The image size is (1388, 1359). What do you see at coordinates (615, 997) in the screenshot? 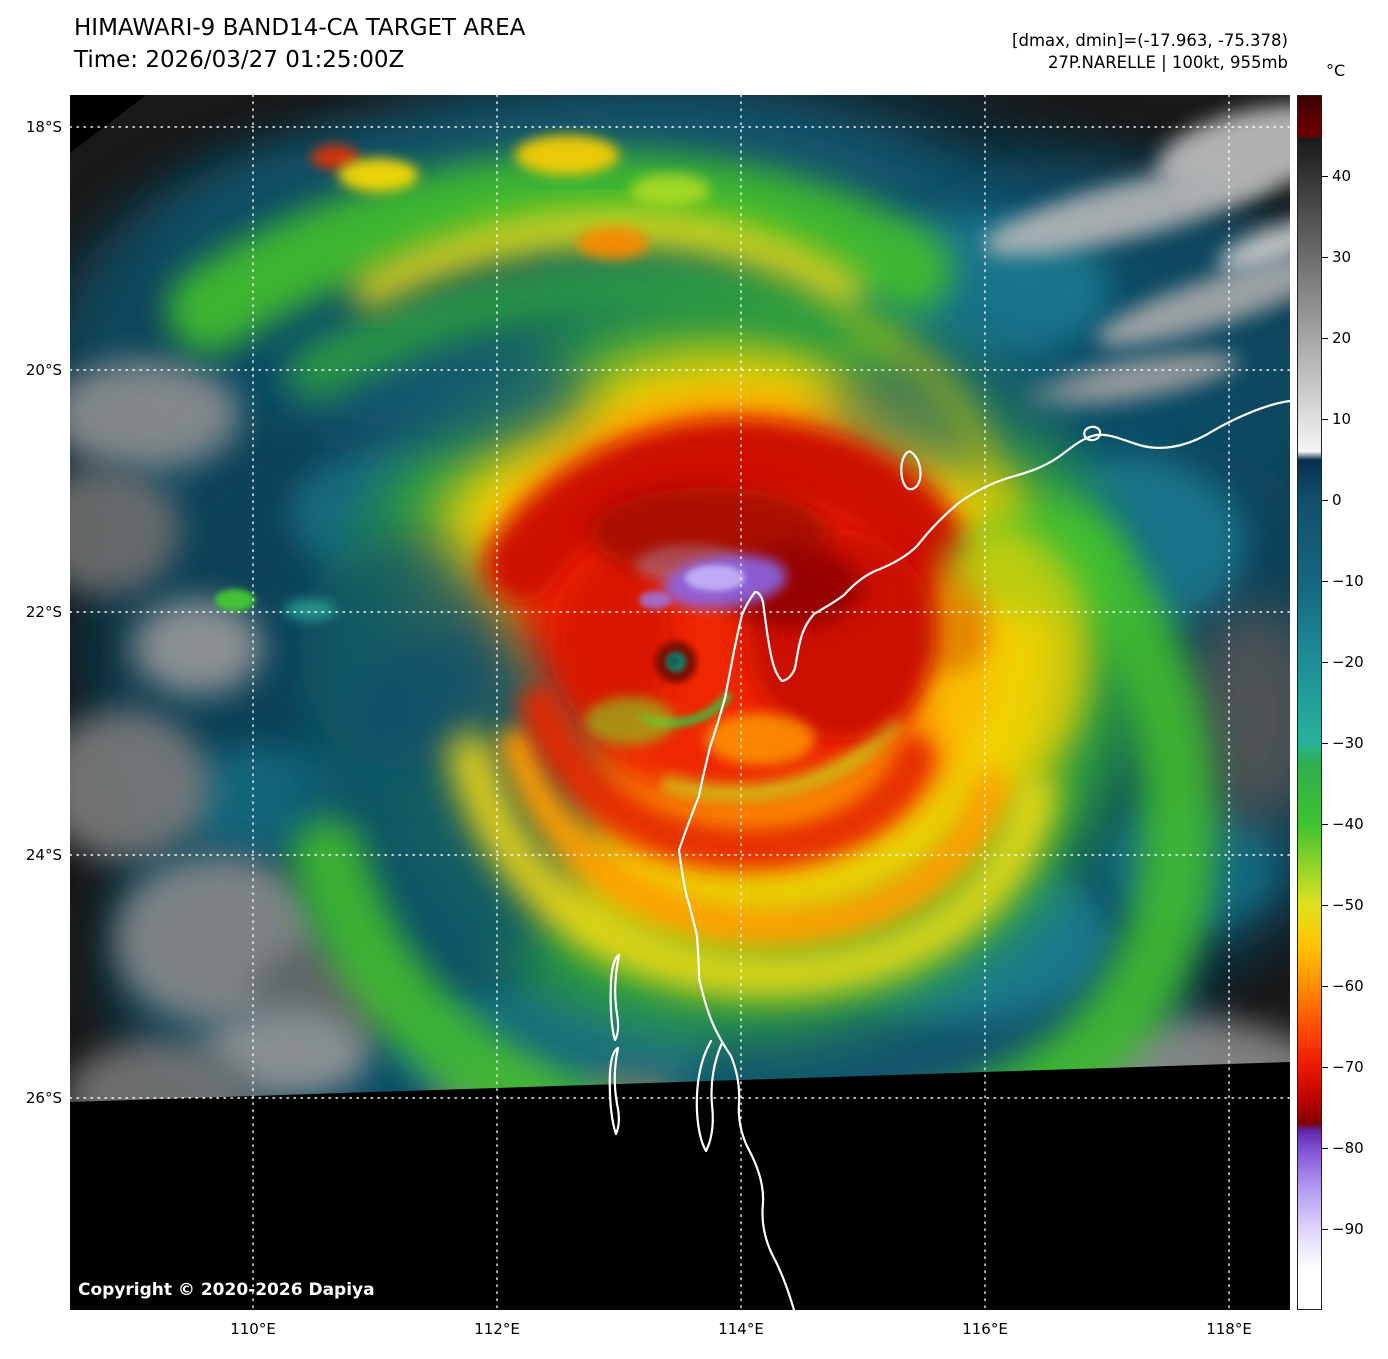
I see `island-bernier-dorre` at bounding box center [615, 997].